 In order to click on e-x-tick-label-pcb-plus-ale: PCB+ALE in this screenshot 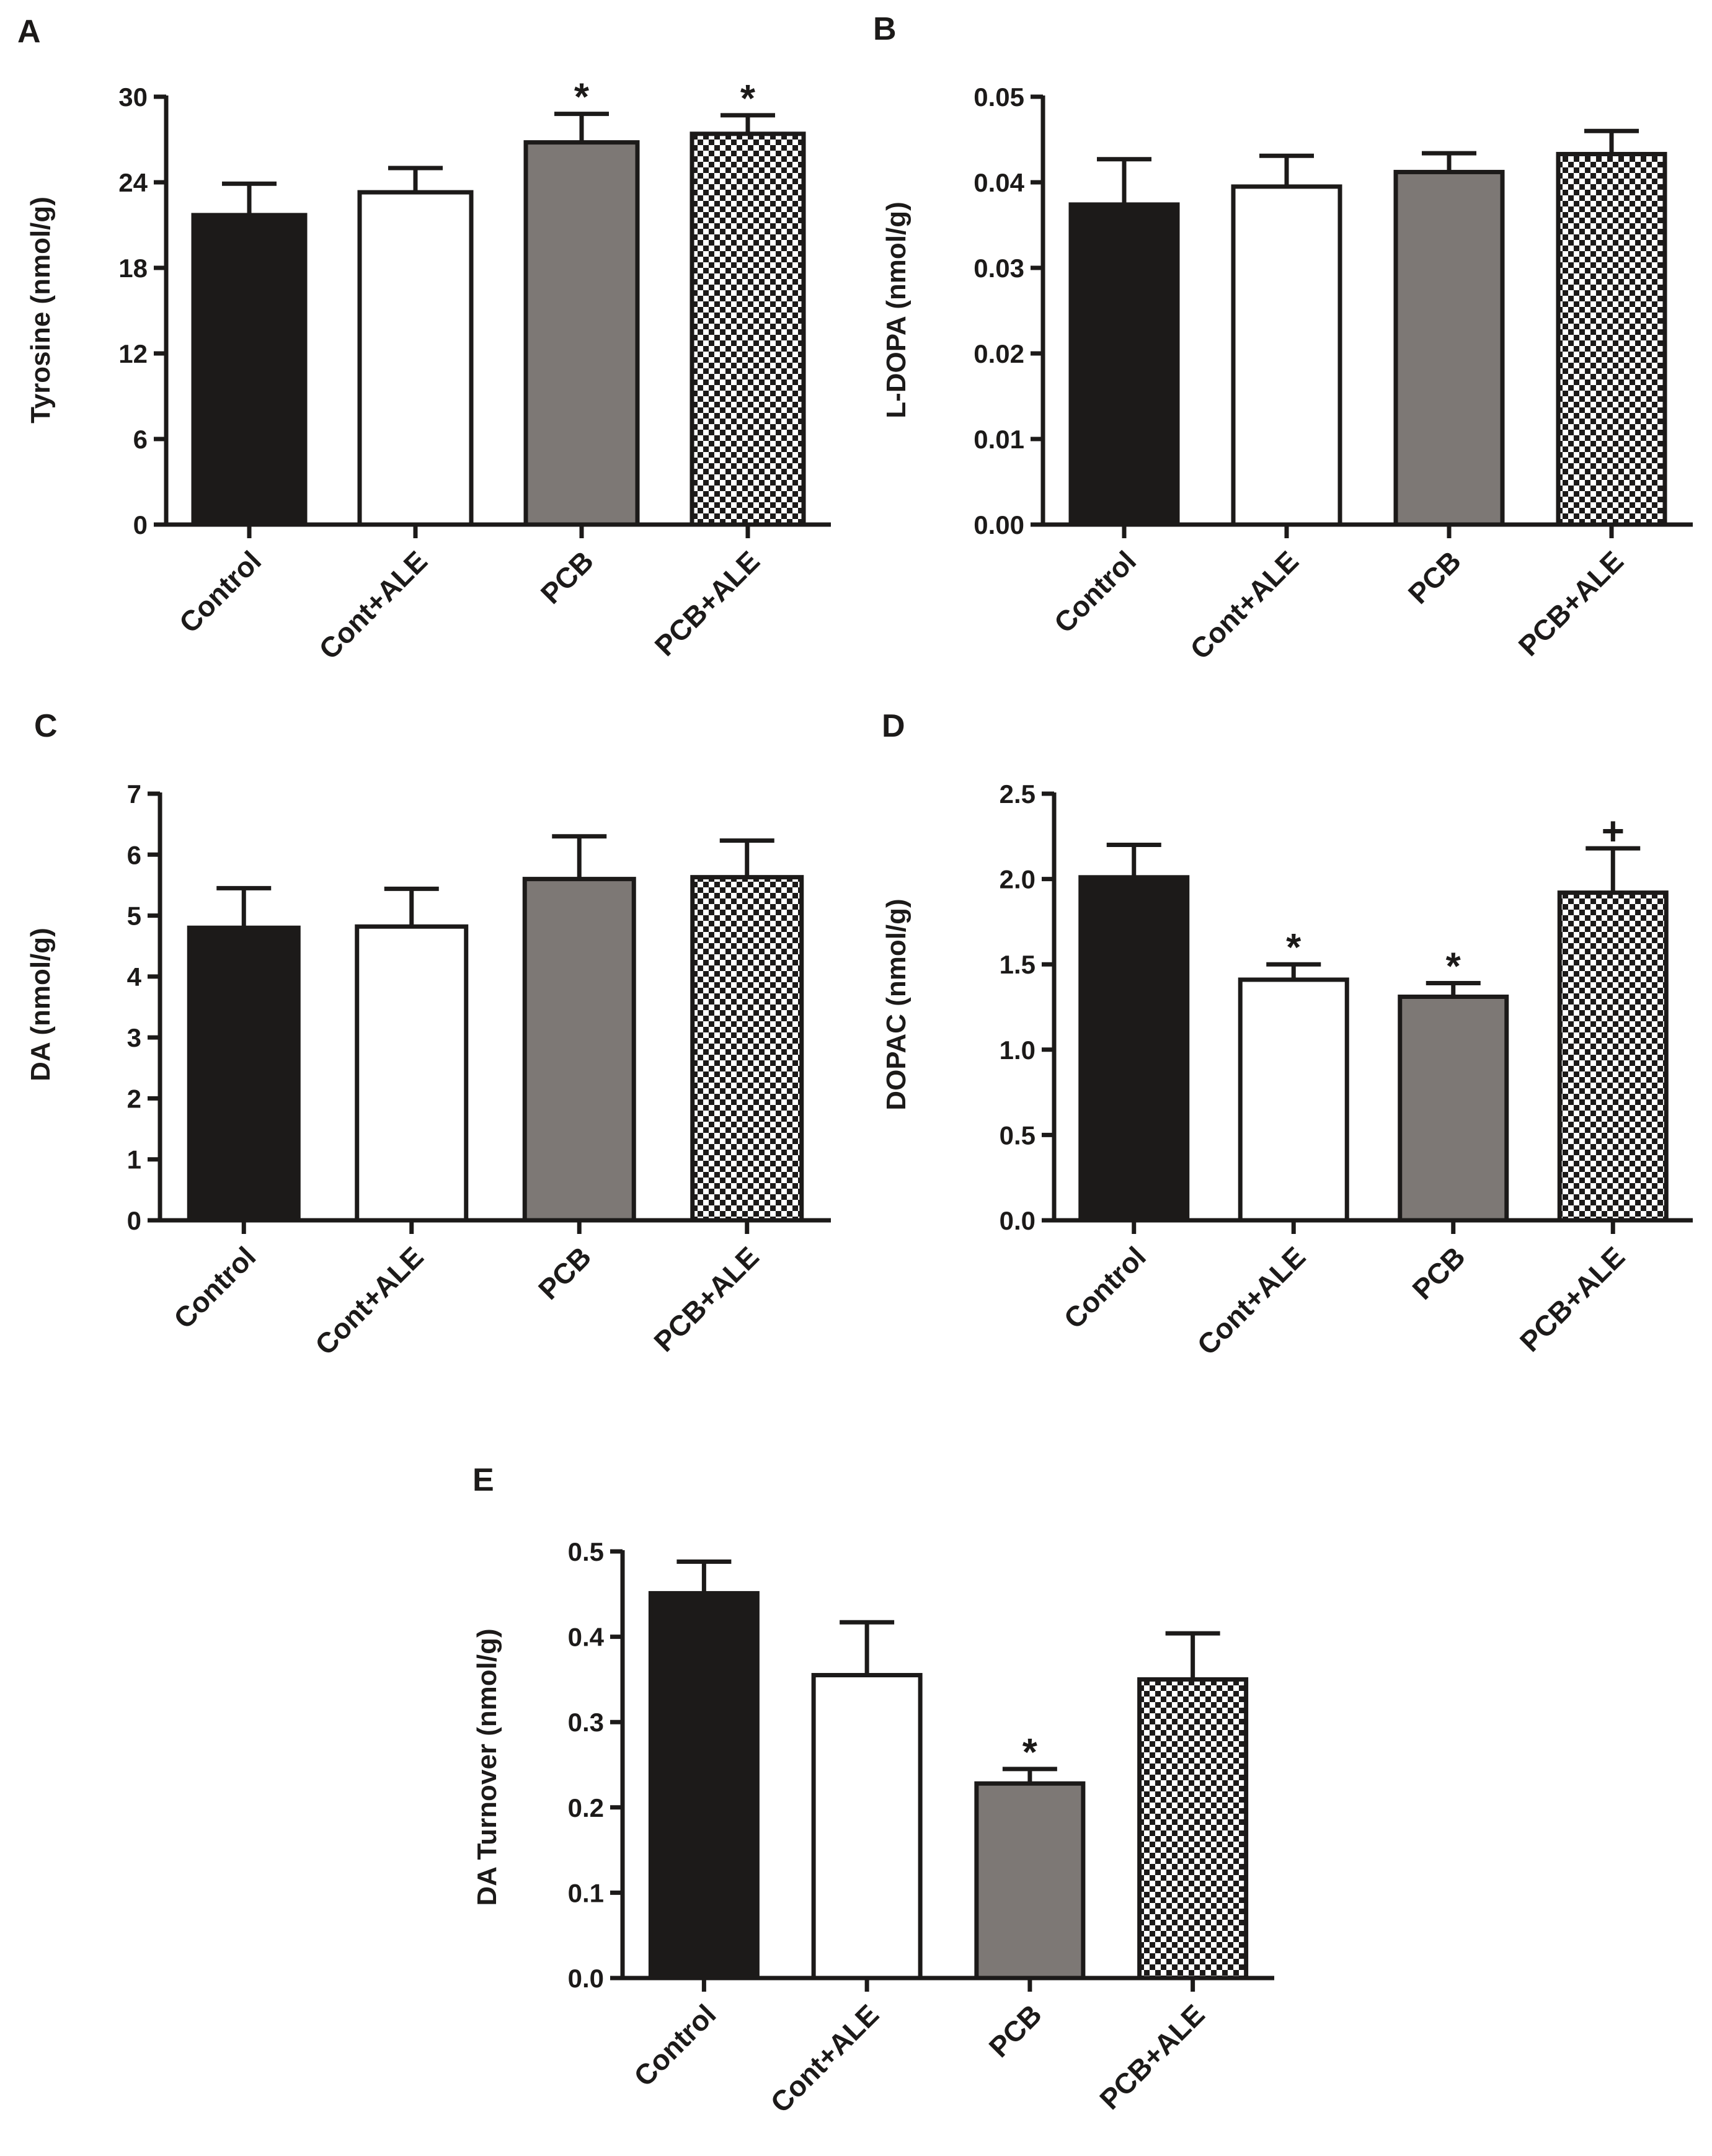, I will do `click(1151, 2056)`.